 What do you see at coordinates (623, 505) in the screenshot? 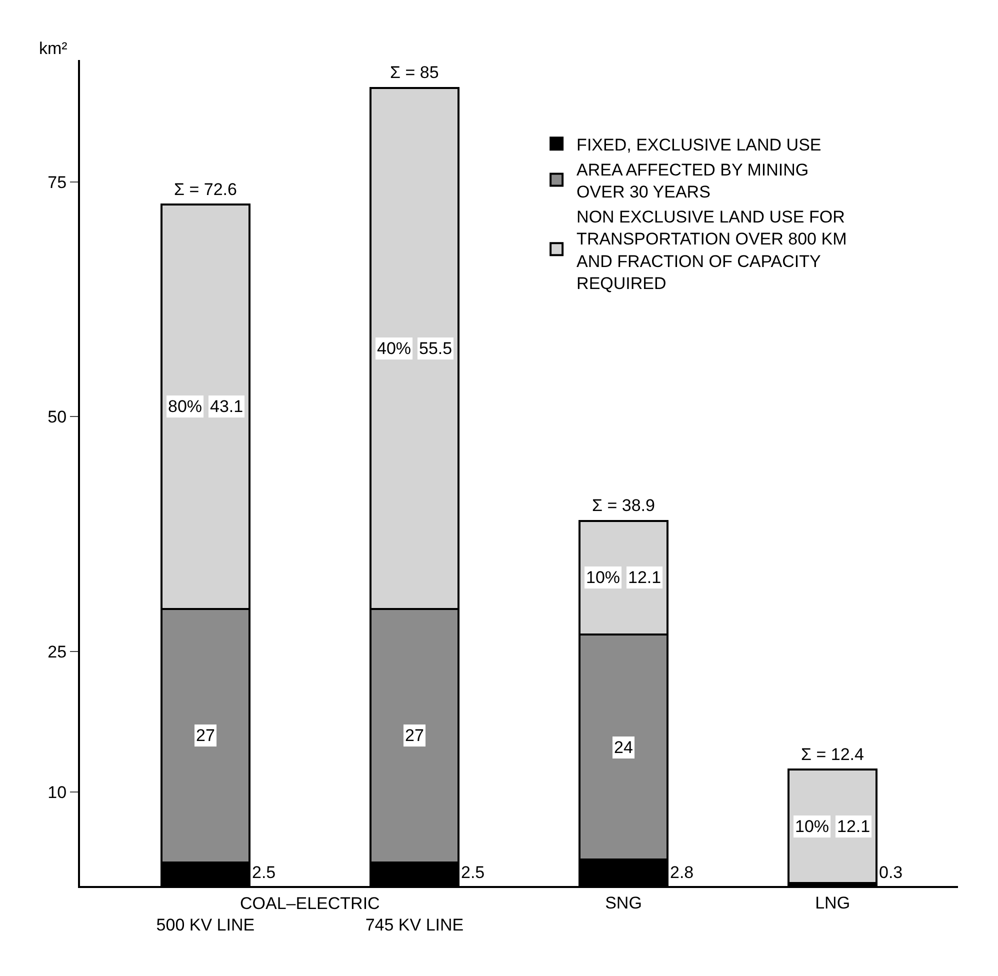
I see `total-label: Σ = 38.9` at bounding box center [623, 505].